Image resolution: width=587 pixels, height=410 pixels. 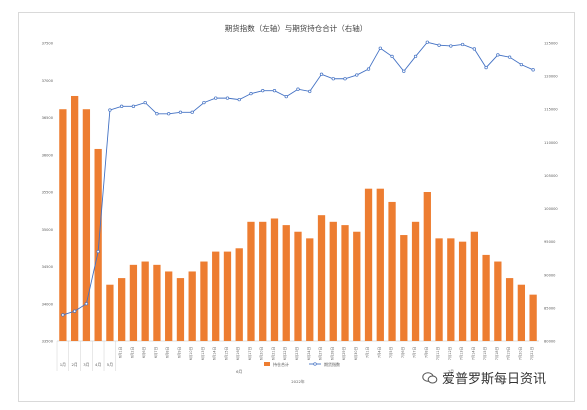 What do you see at coordinates (509, 309) in the screenshot?
I see `bar-7月19日` at bounding box center [509, 309].